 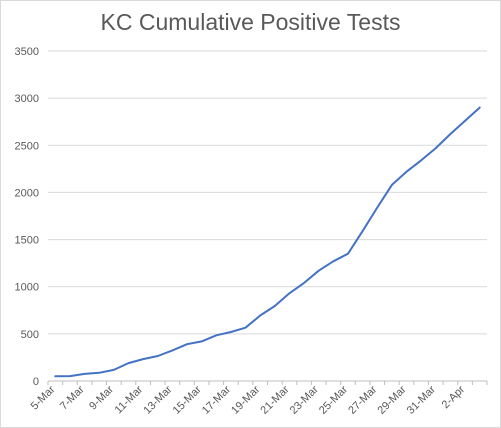 I want to click on x-tick-label: 31-Mar, so click(x=421, y=399).